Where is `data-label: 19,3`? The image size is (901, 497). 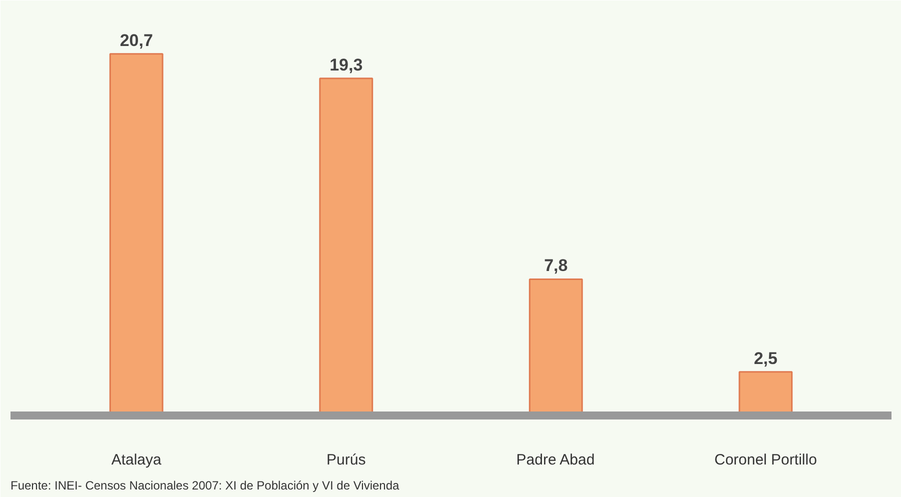 data-label: 19,3 is located at coordinates (346, 64).